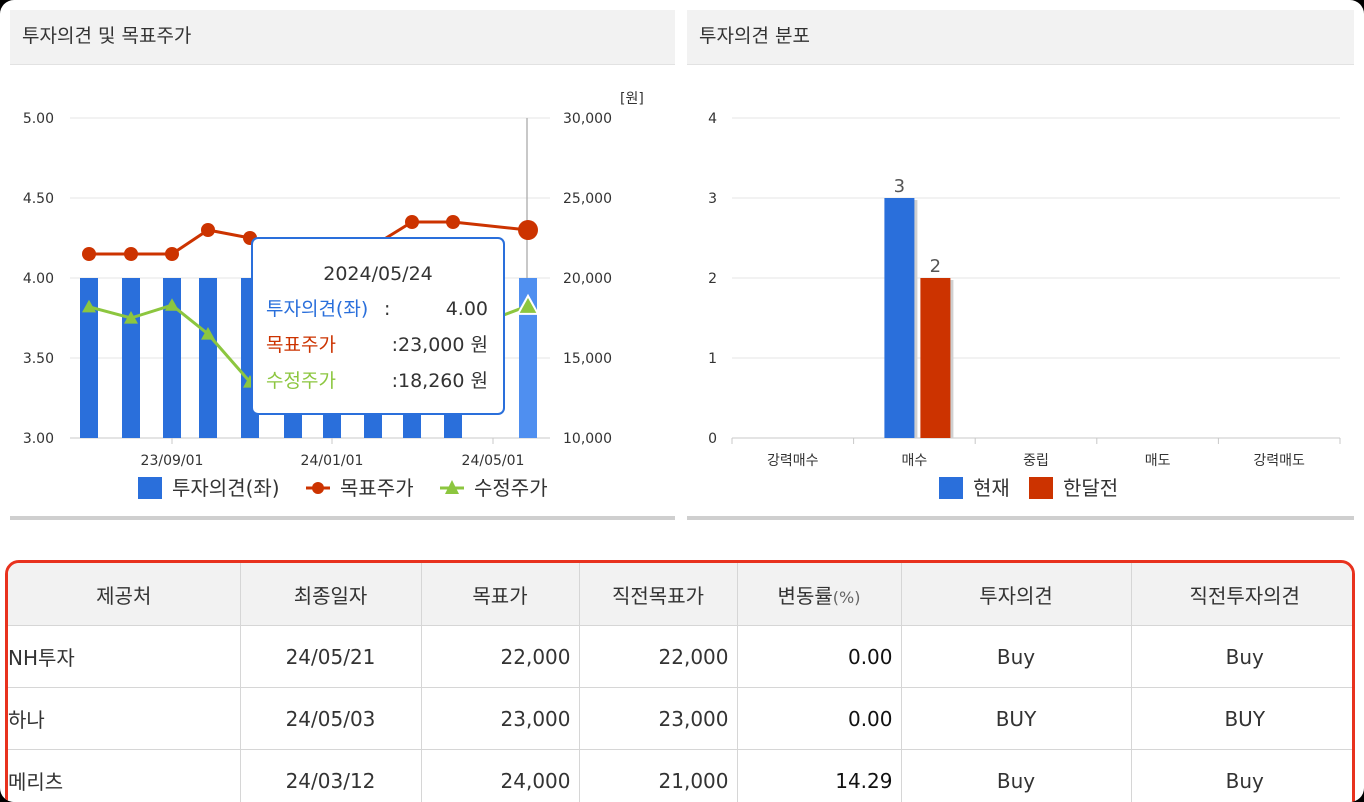 The image size is (1364, 802). I want to click on y-right-tick-label: 30,000, so click(587, 119).